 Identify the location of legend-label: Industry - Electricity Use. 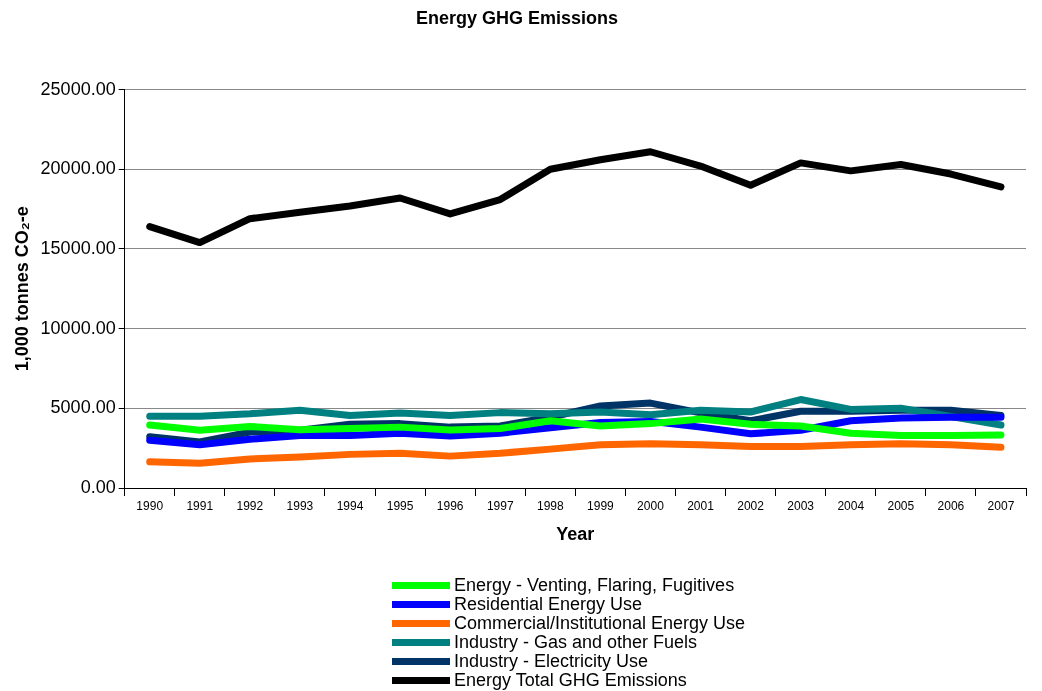
(551, 661).